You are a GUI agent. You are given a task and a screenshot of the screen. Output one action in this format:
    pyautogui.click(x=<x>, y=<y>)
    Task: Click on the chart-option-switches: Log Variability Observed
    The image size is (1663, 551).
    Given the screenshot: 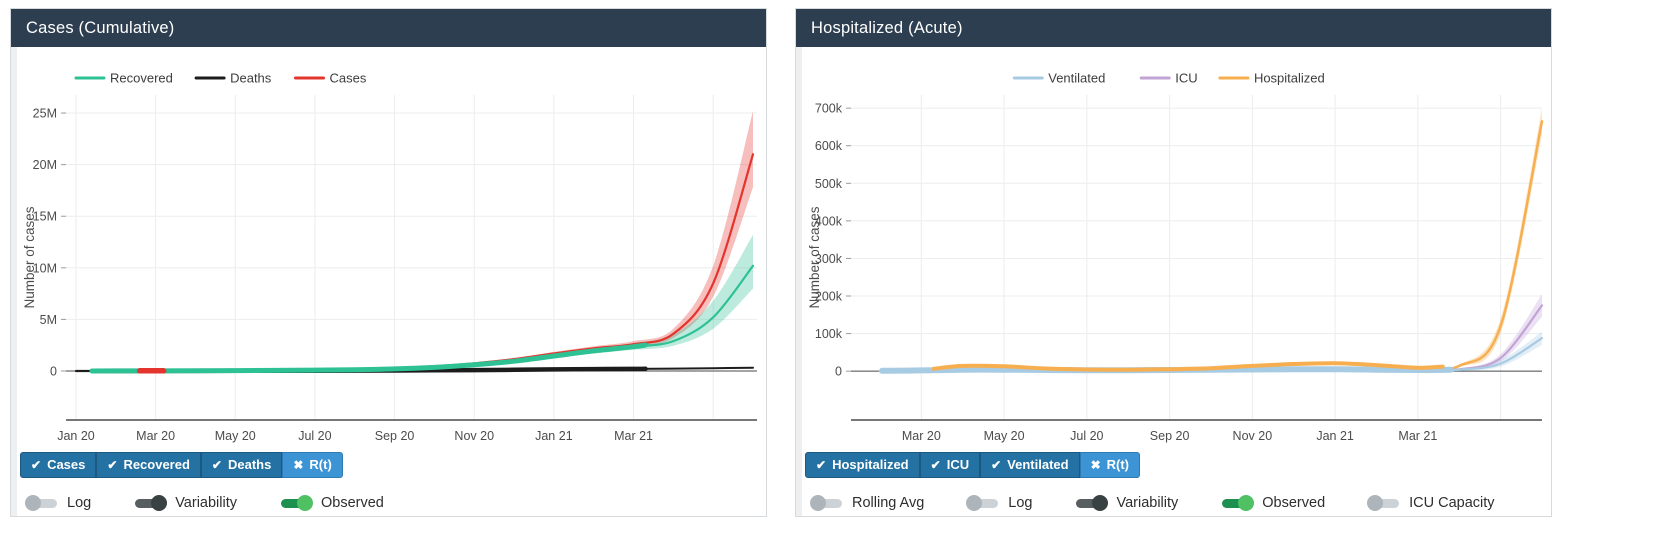 What is the action you would take?
    pyautogui.click(x=395, y=503)
    